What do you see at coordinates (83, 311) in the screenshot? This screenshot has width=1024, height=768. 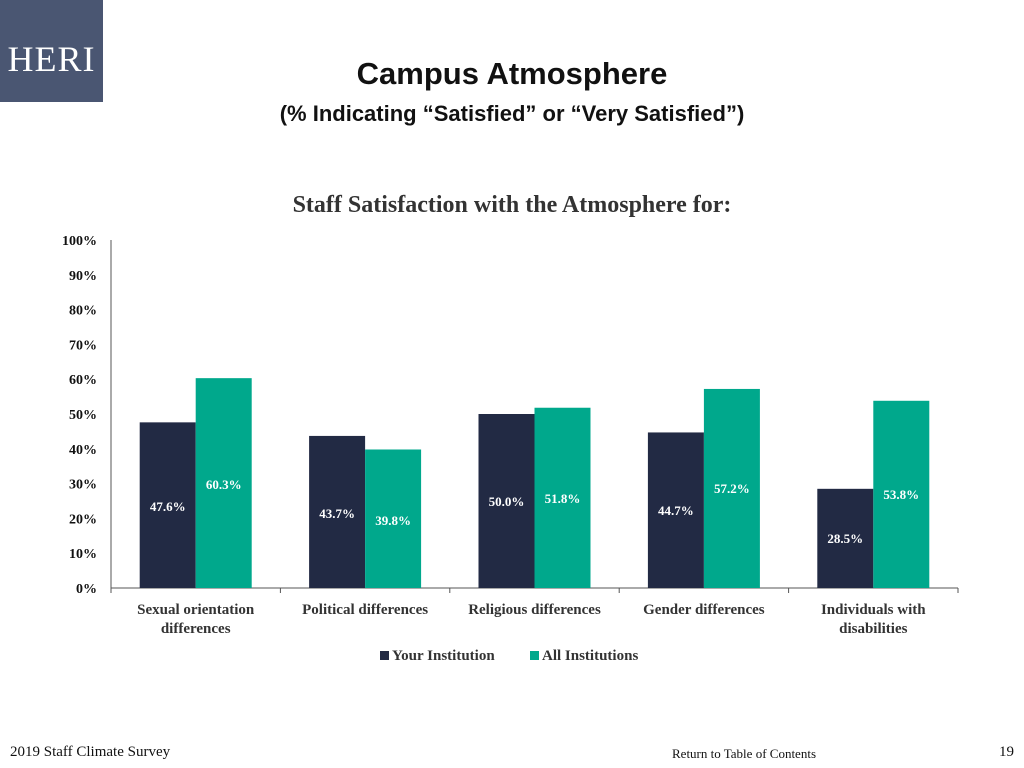 I see `y-tick-label: 80%` at bounding box center [83, 311].